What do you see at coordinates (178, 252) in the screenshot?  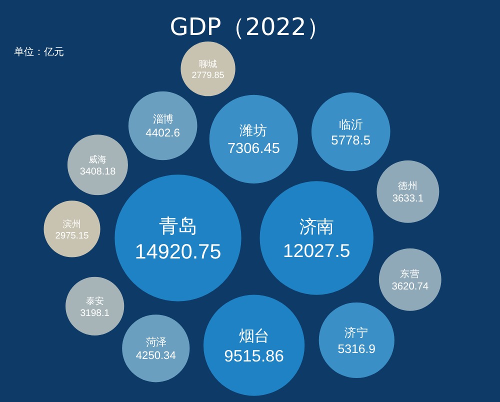 I see `data-label: 14920.75` at bounding box center [178, 252].